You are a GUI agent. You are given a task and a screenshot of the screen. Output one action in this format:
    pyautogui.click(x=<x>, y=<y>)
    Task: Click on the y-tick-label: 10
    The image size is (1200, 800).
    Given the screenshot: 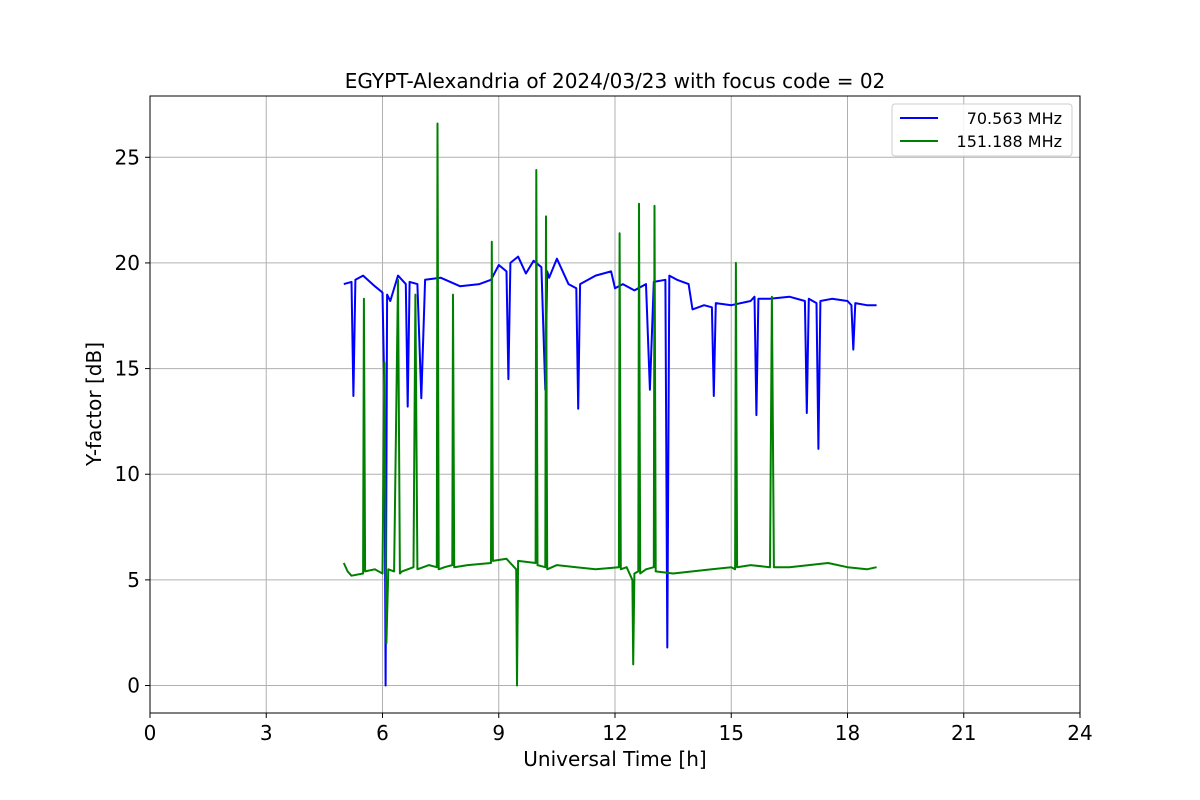 What is the action you would take?
    pyautogui.click(x=127, y=474)
    